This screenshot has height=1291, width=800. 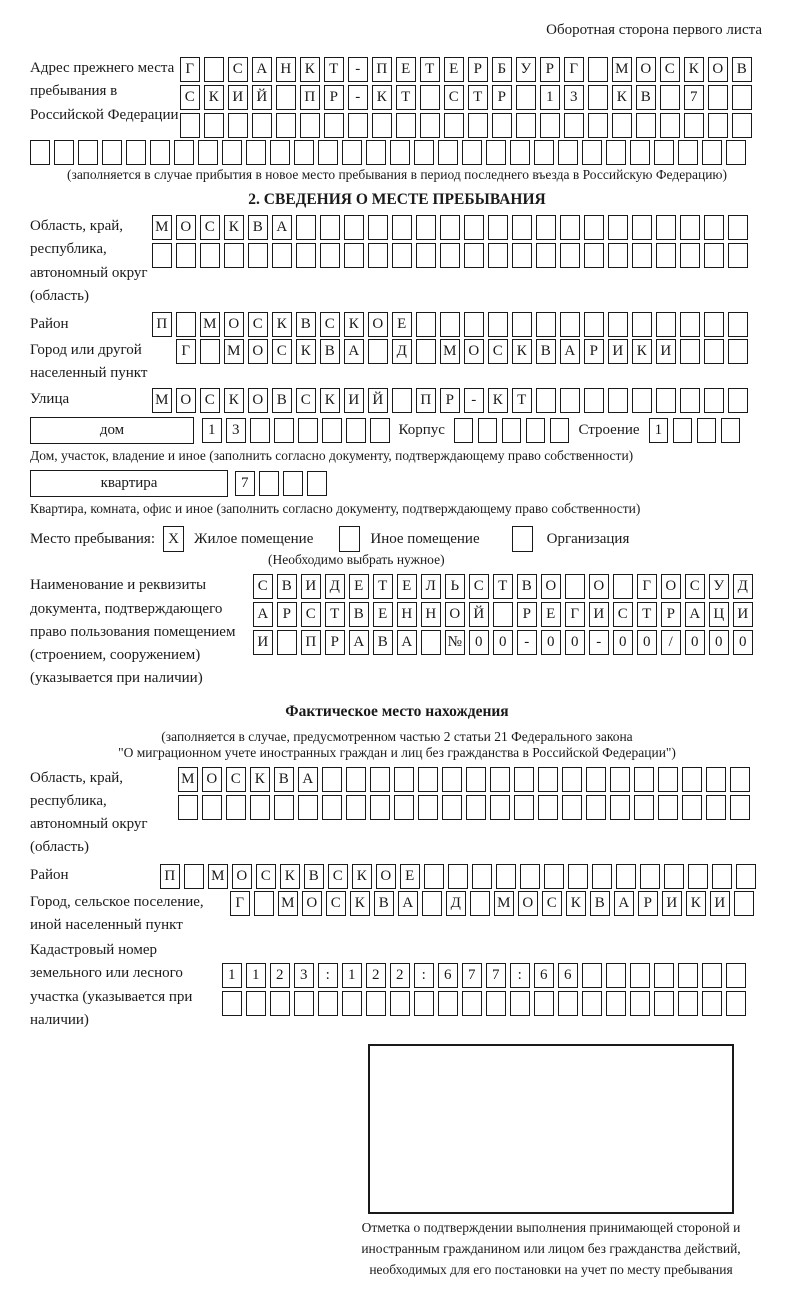 I want to click on char-box: Д, so click(x=402, y=351).